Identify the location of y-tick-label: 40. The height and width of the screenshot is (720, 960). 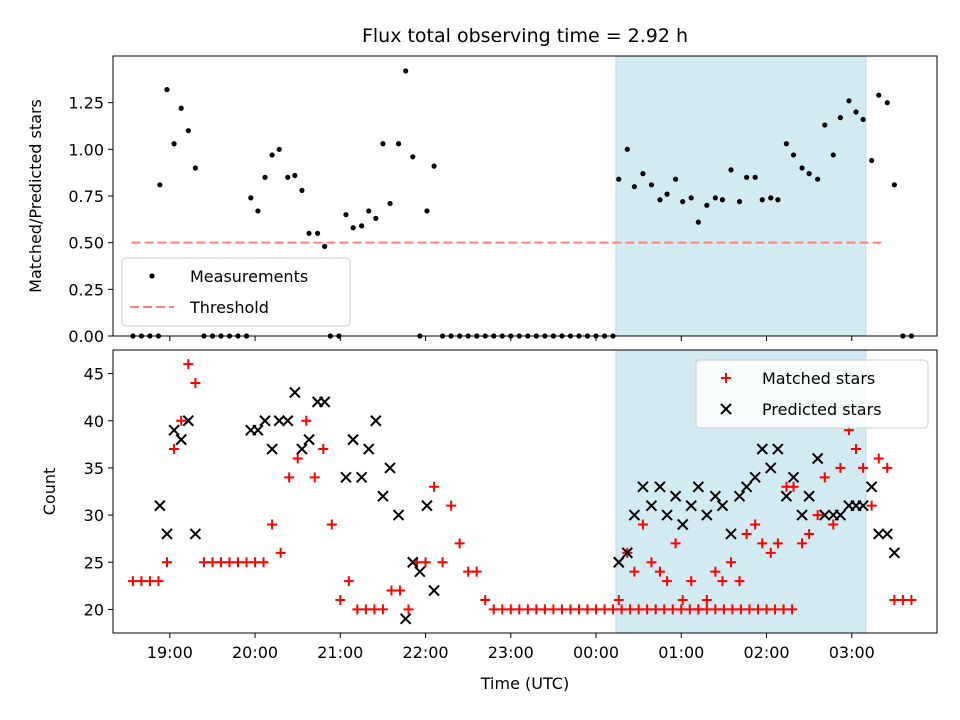
(94, 421).